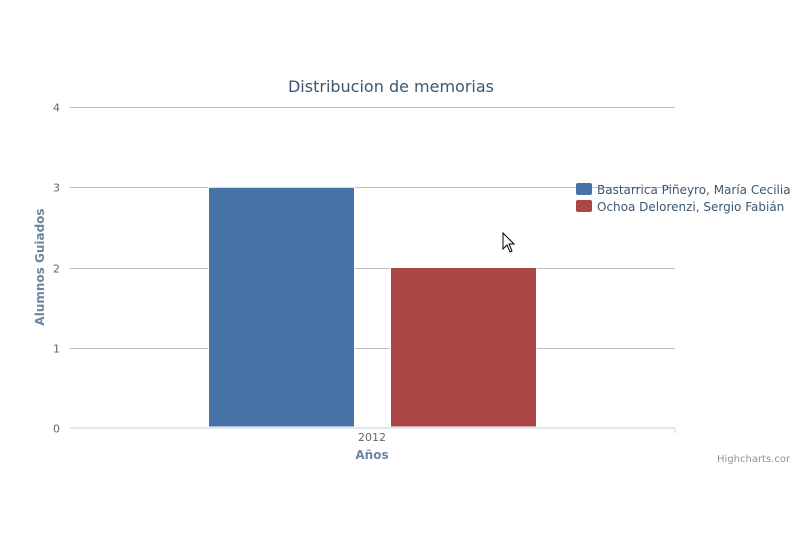 This screenshot has width=790, height=550. What do you see at coordinates (371, 455) in the screenshot?
I see `x-axis-title: Años` at bounding box center [371, 455].